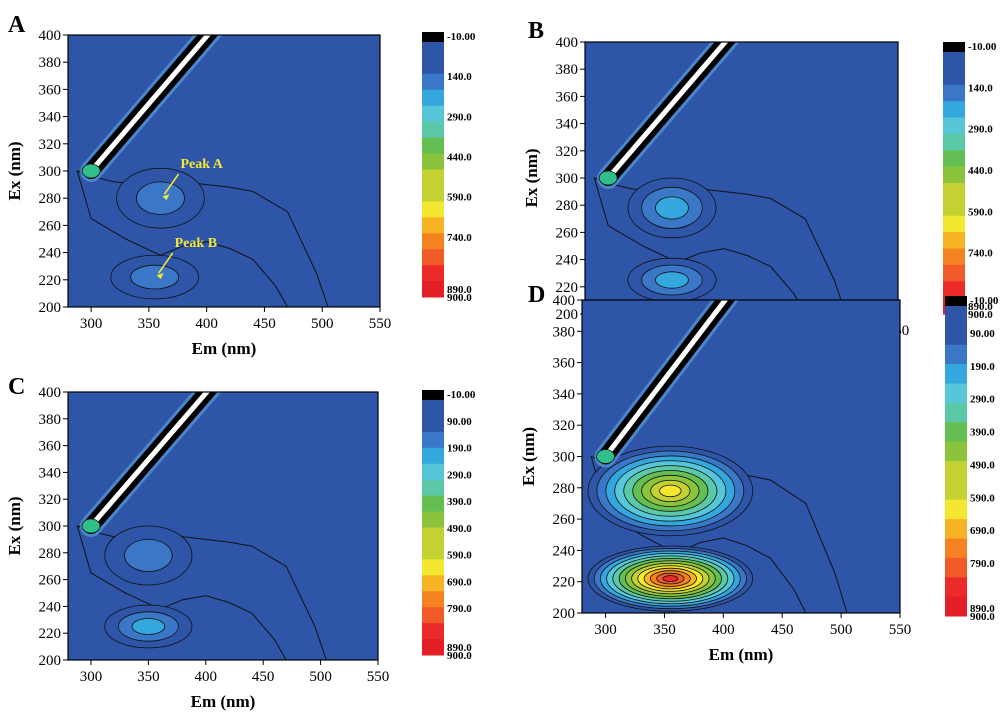 The width and height of the screenshot is (1008, 721). What do you see at coordinates (741, 654) in the screenshot?
I see `x-axis-label: Em (nm)` at bounding box center [741, 654].